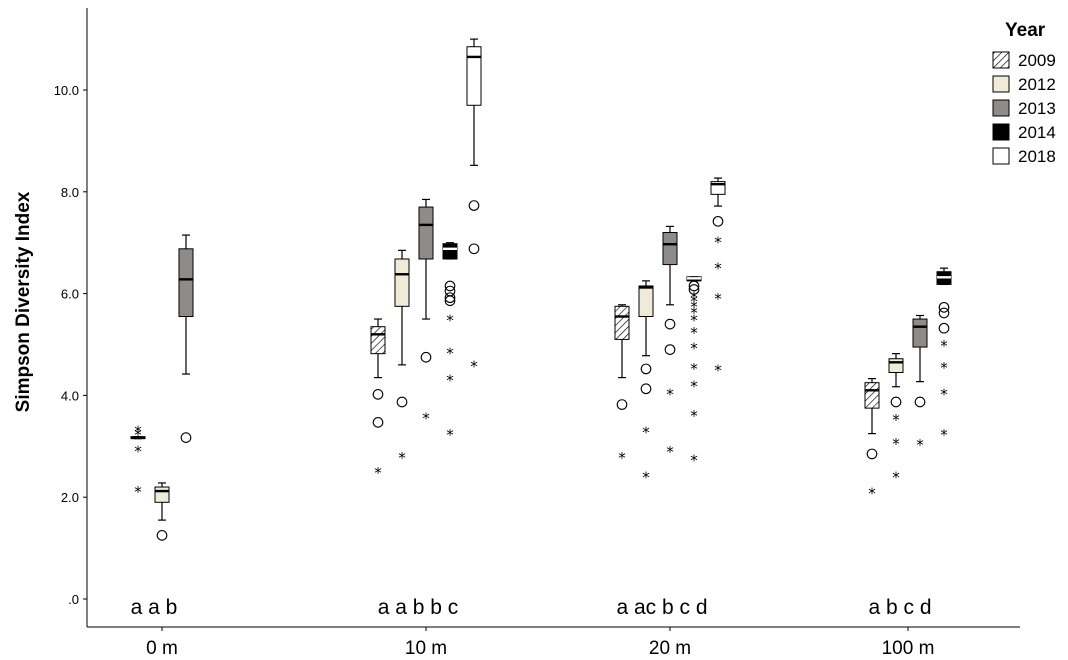  I want to click on box-0m-2013, so click(186, 338).